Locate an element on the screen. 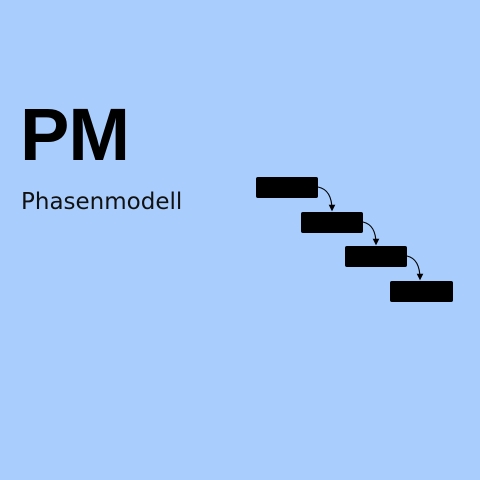  subtitle: Phasenmodell is located at coordinates (102, 202).